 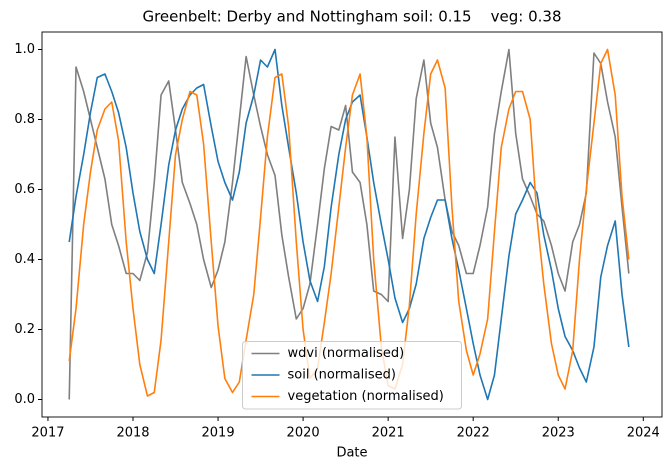 I want to click on x-tick-label: 2020, so click(x=303, y=433).